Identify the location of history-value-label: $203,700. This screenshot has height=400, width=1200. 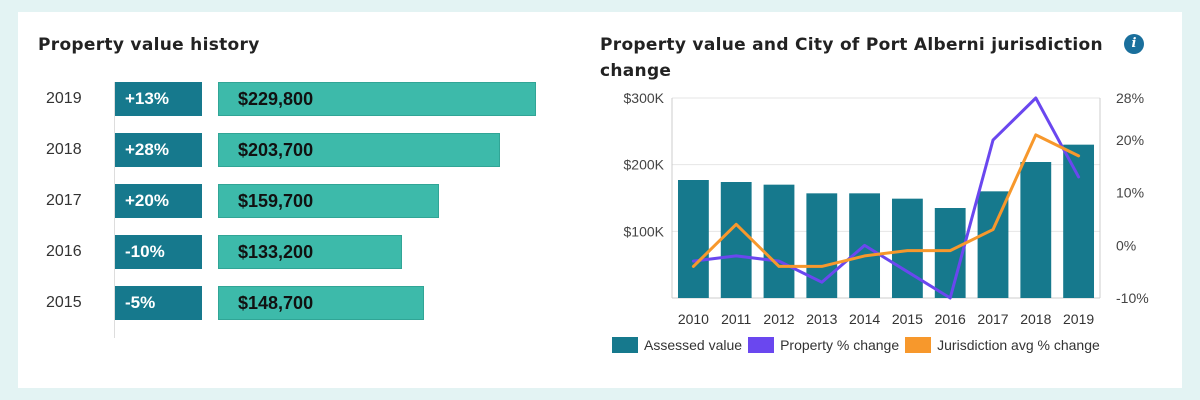
(276, 150).